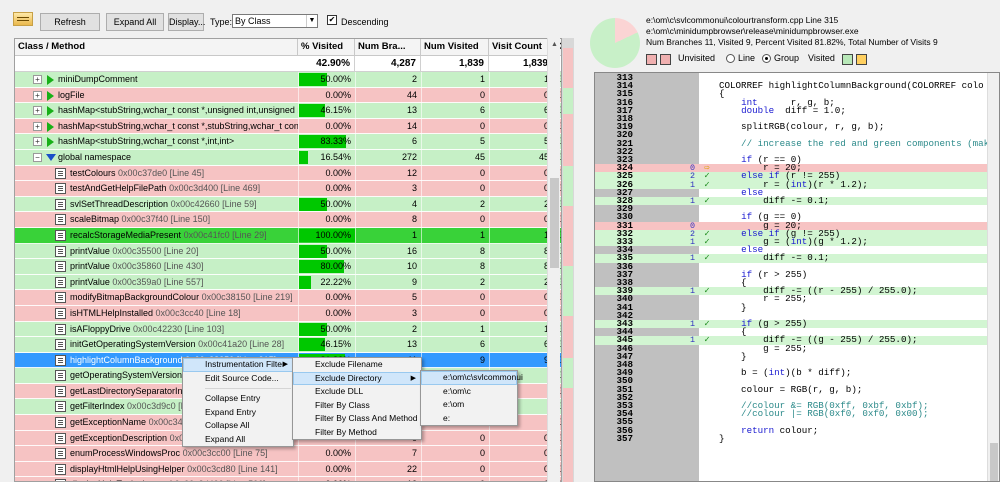 The height and width of the screenshot is (482, 1000). I want to click on menu-filter-by-class-method: Filter By Class And Method, so click(366, 418).